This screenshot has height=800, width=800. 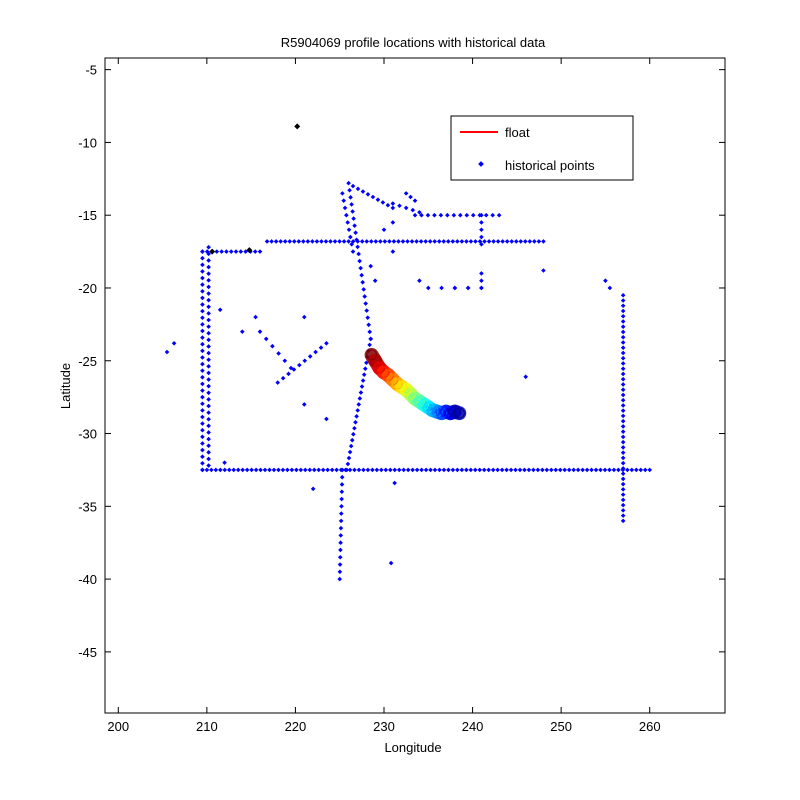 I want to click on y-tick-label: -10, so click(x=87, y=142).